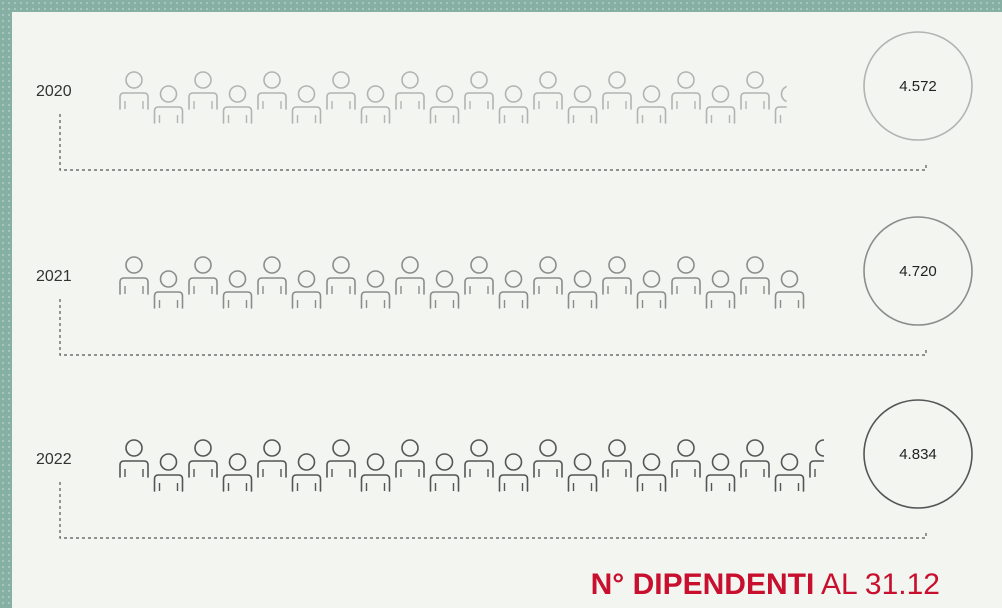  I want to click on chart-caption: N° DIPENDENTI AL 31.12, so click(765, 585).